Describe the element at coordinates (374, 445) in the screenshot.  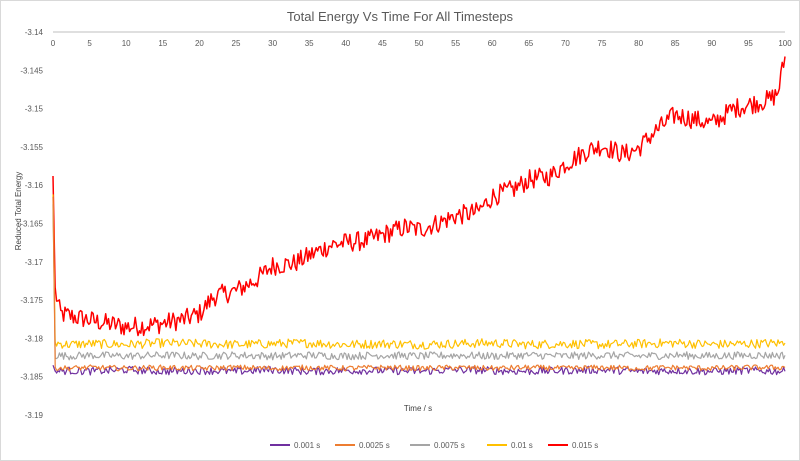
I see `legend-label: 0.0025 s` at that location.